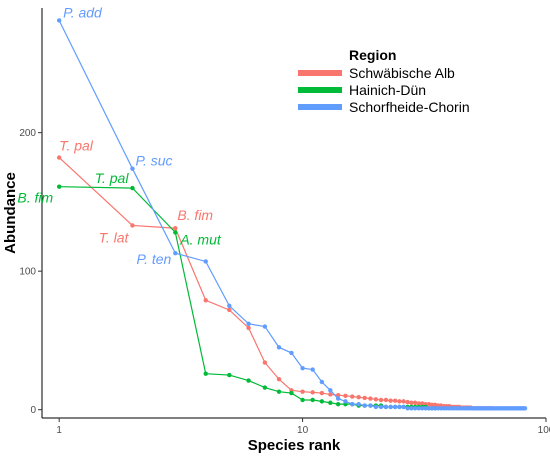 The height and width of the screenshot is (460, 550). I want to click on x-tick-label-2: 100, so click(544, 430).